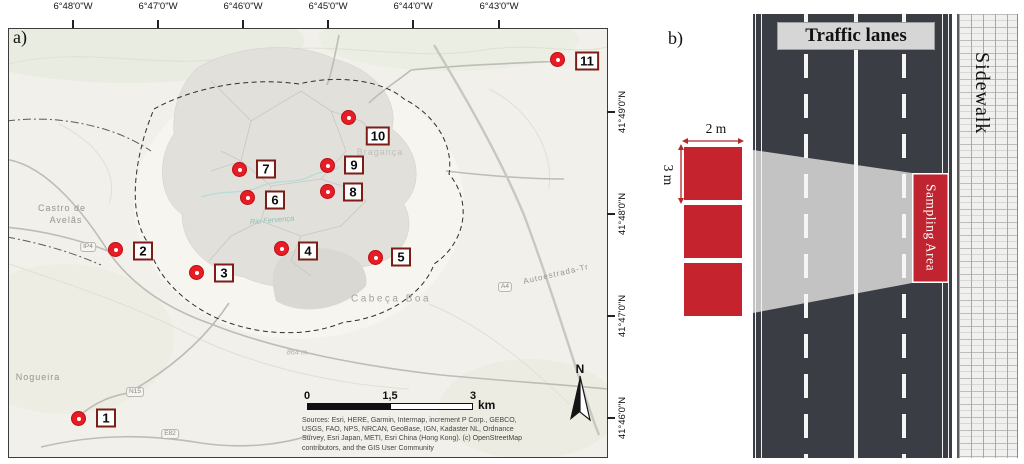 This screenshot has width=1024, height=464. I want to click on sampling-site-number-6: 6, so click(275, 200).